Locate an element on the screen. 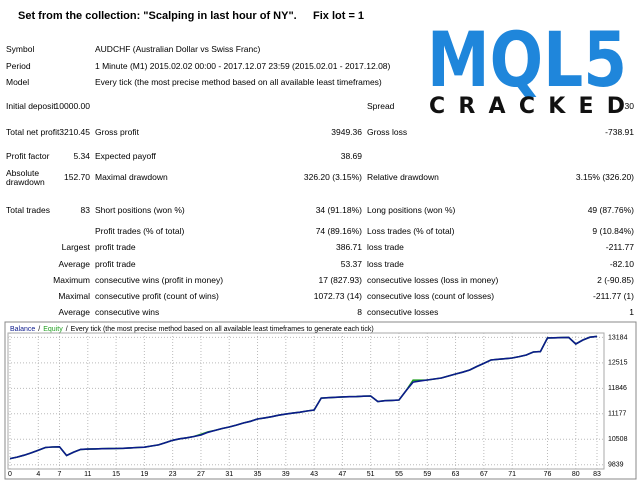 This screenshot has height=480, width=640. stat-label: Gross profit is located at coordinates (117, 132).